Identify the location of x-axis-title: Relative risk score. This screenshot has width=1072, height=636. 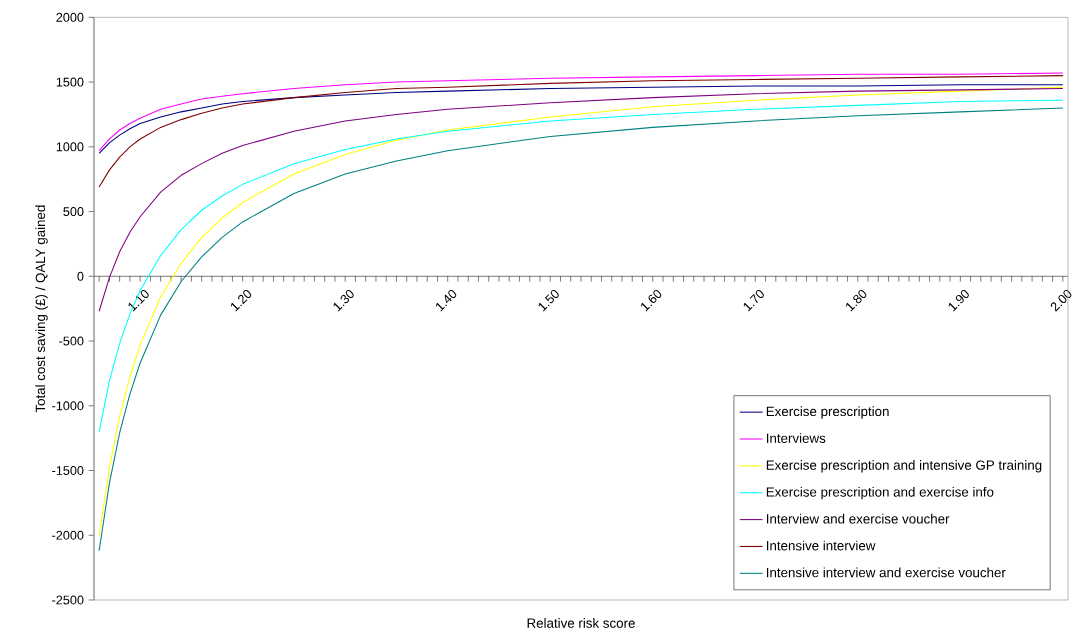
(581, 623).